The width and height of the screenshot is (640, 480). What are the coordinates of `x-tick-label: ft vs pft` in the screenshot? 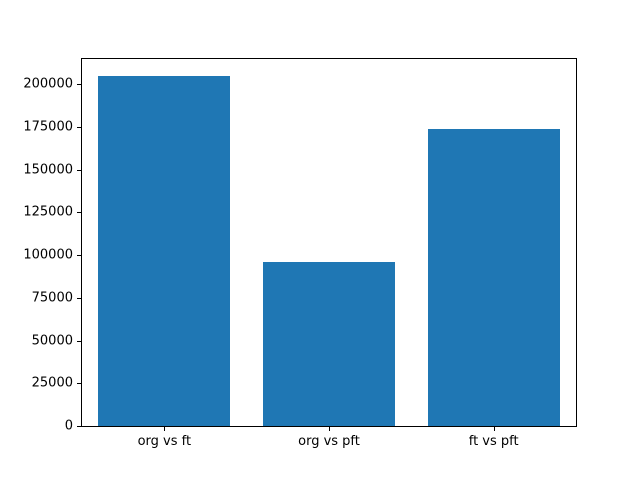 It's located at (493, 441).